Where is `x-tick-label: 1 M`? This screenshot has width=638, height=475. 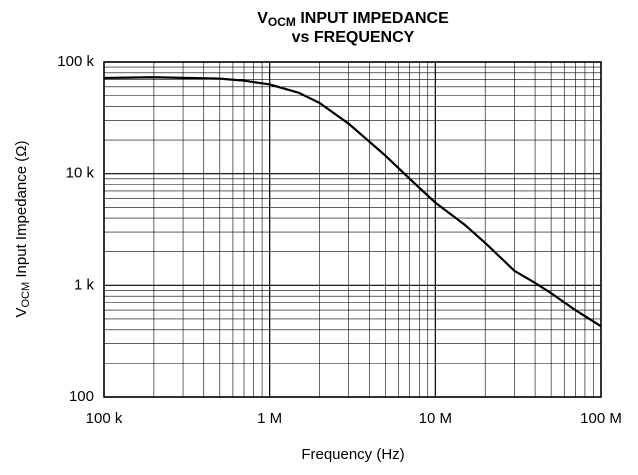
x-tick-label: 1 M is located at coordinates (269, 418).